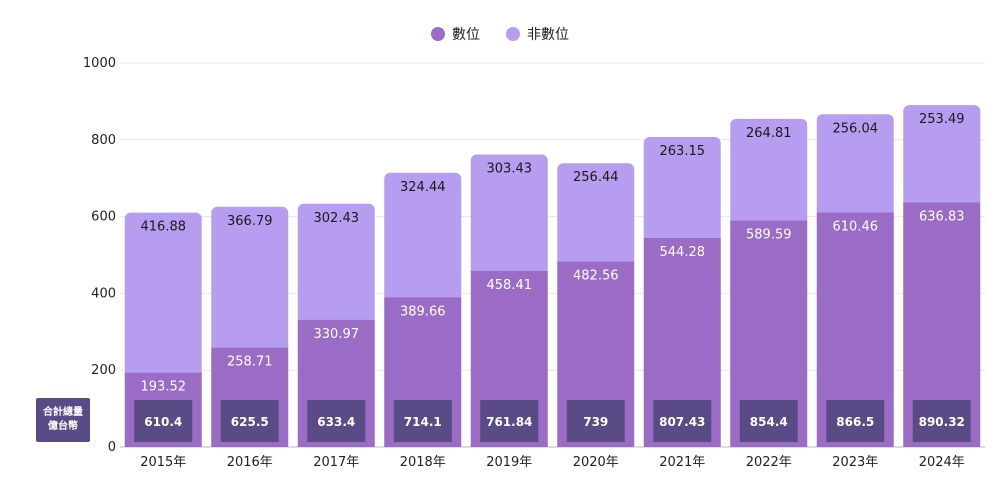  Describe the element at coordinates (103, 293) in the screenshot. I see `y-tick-label: 400` at that location.